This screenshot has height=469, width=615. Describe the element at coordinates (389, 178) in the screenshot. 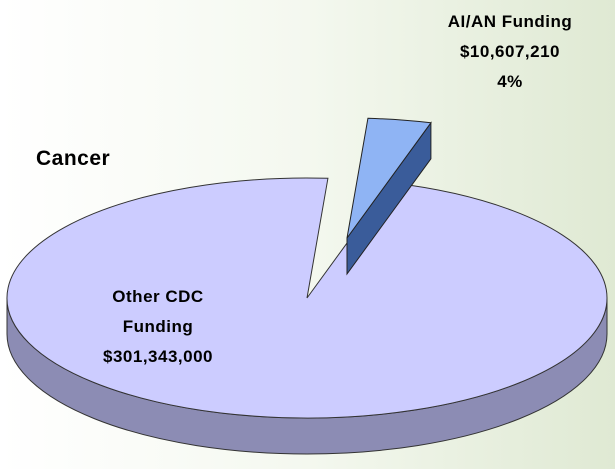

I see `pie-slice` at that location.